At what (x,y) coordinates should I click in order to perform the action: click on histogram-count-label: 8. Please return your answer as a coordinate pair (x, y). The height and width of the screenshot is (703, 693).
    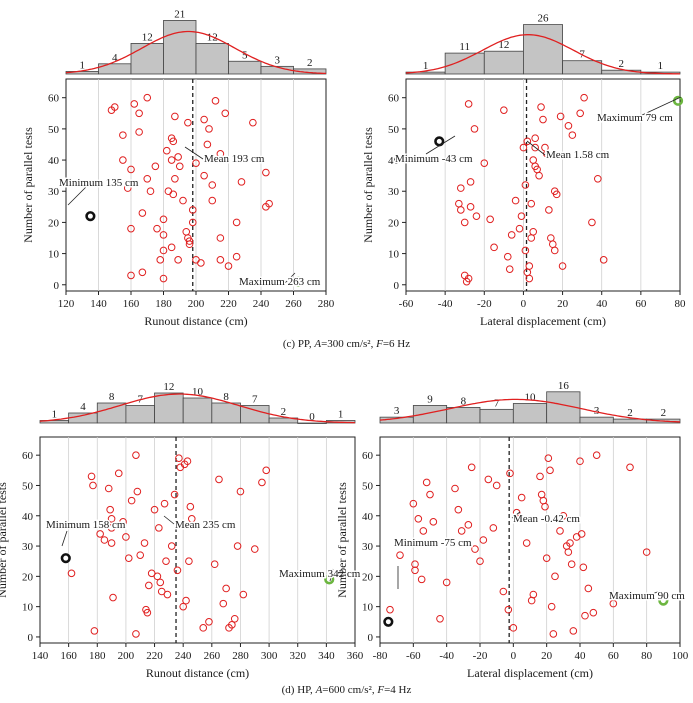
    Looking at the image, I should click on (226, 397).